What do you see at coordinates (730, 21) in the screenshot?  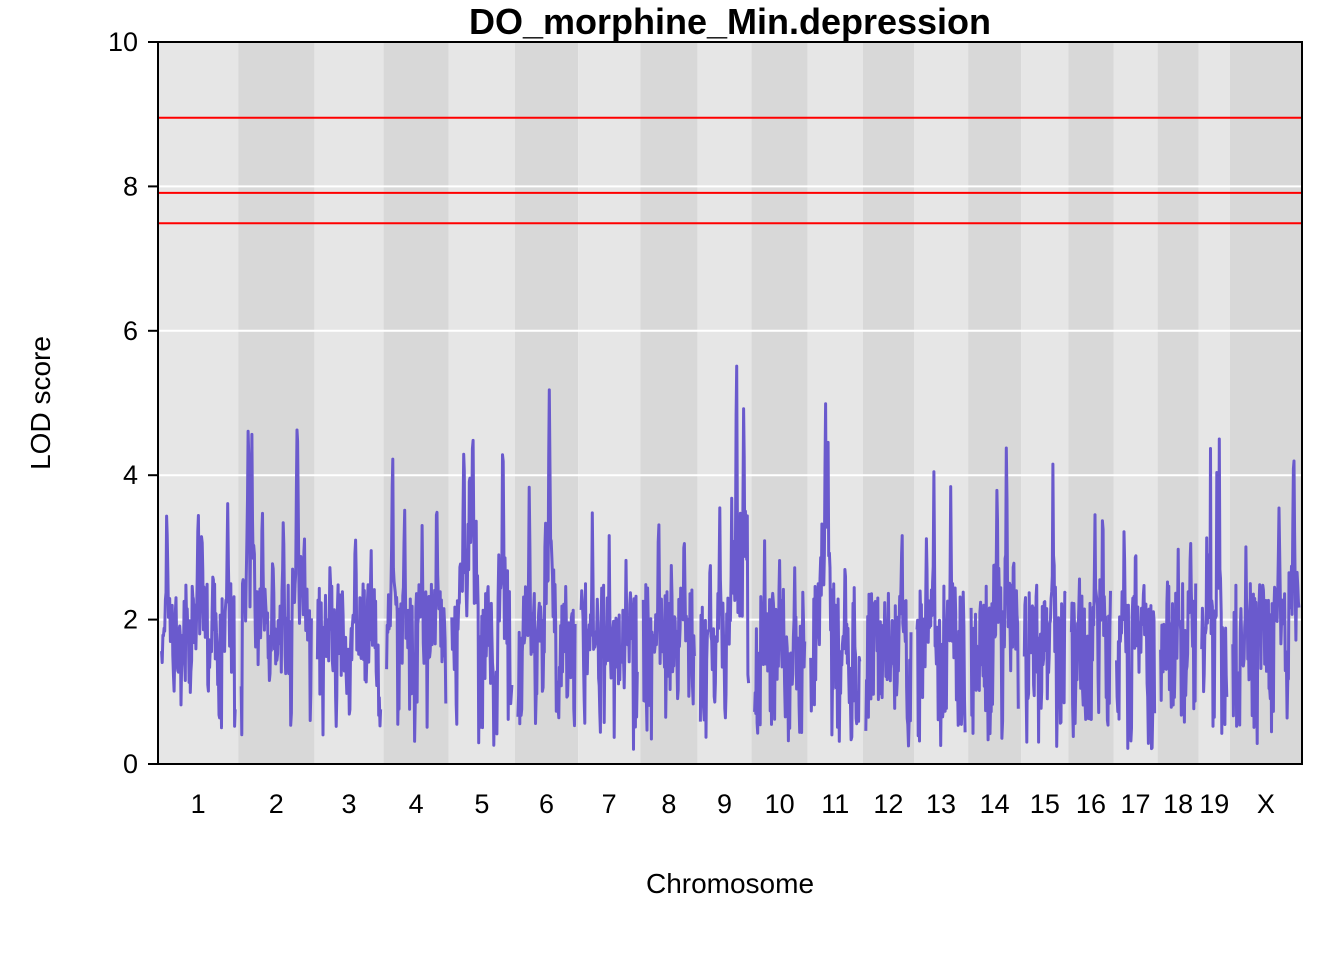 I see `chart-title: DO_morphine_Min.depression` at bounding box center [730, 21].